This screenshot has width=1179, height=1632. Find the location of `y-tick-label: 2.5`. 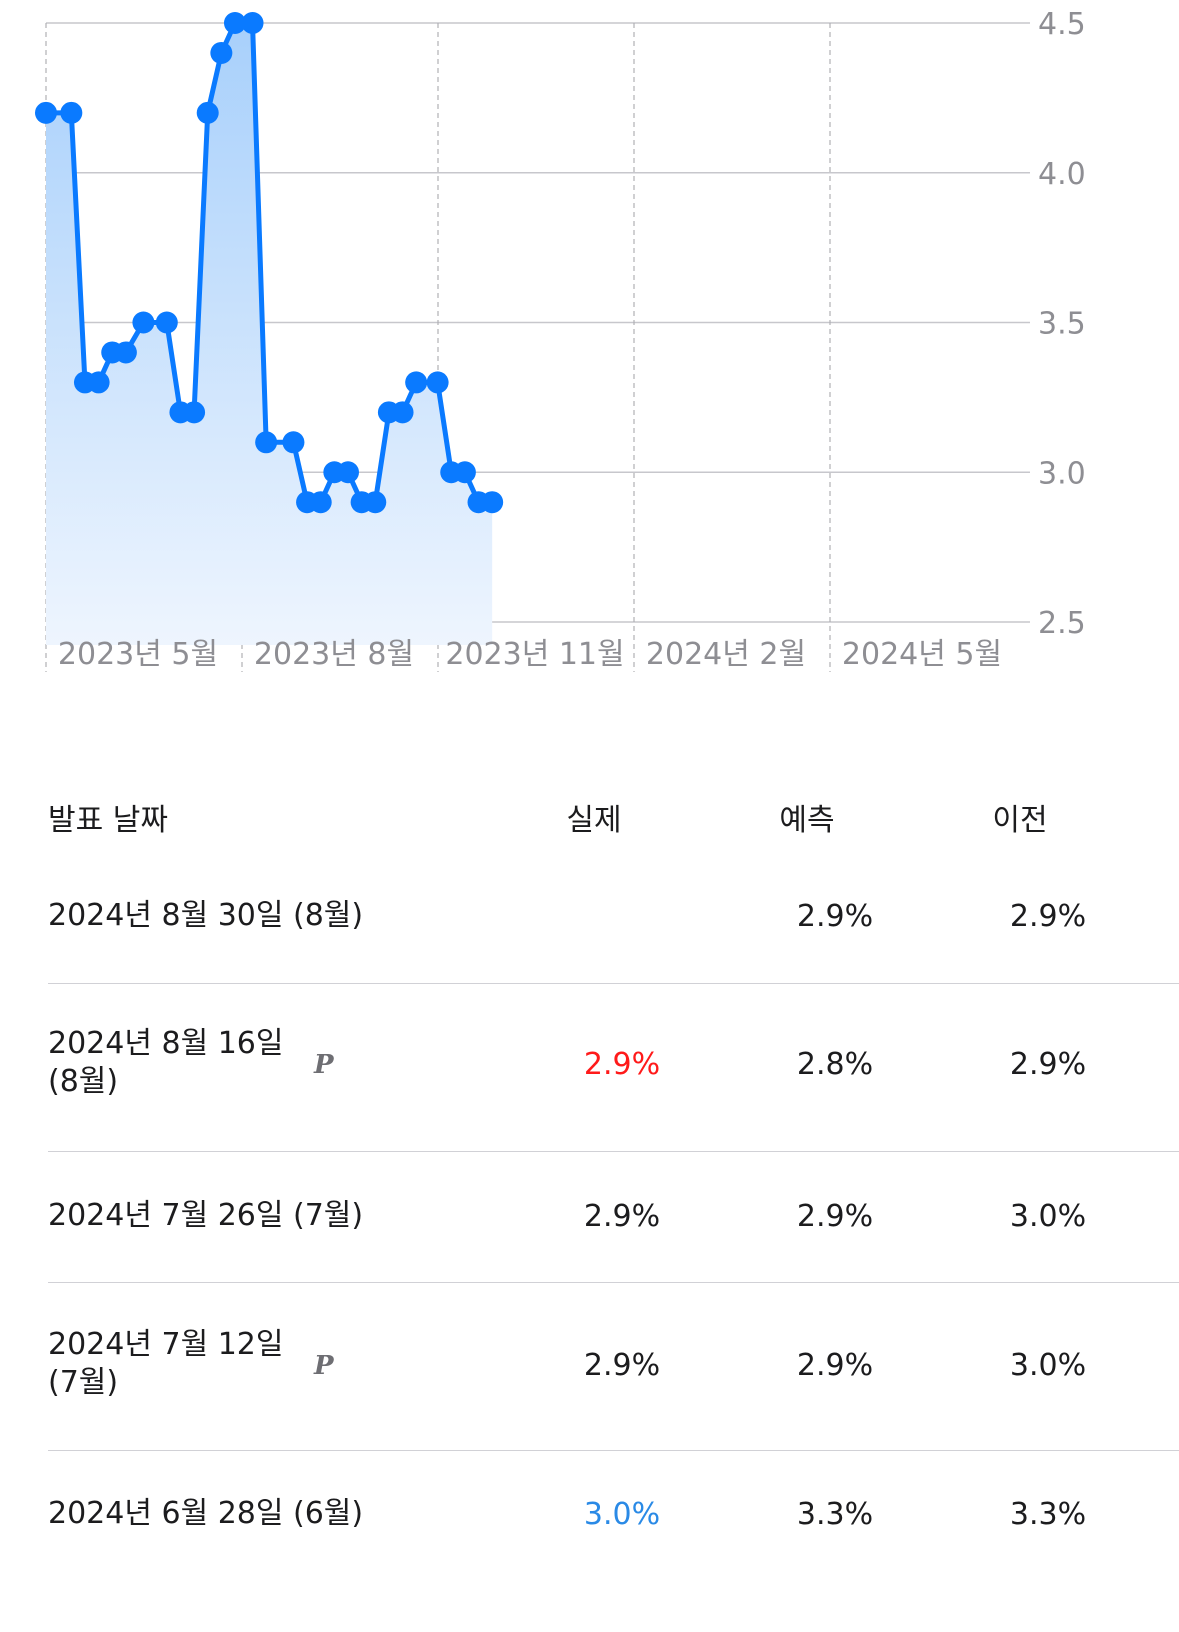

y-tick-label: 2.5 is located at coordinates (1062, 623).